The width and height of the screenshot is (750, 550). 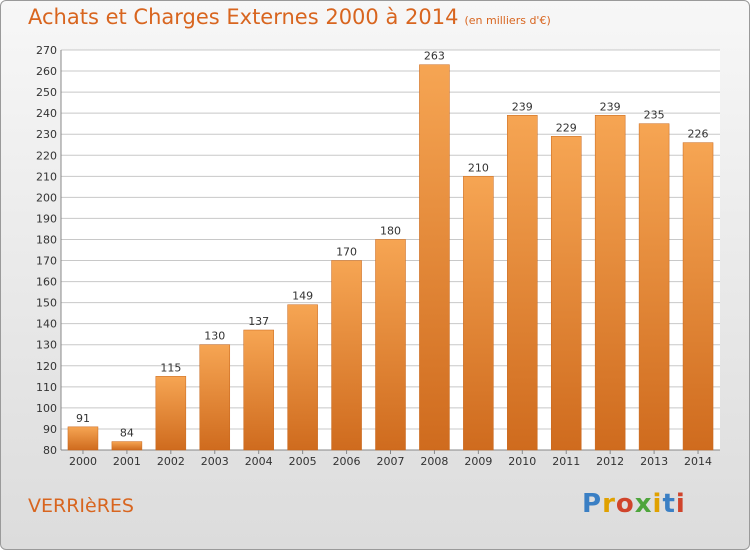 What do you see at coordinates (50, 429) in the screenshot?
I see `y-tick-label: 90` at bounding box center [50, 429].